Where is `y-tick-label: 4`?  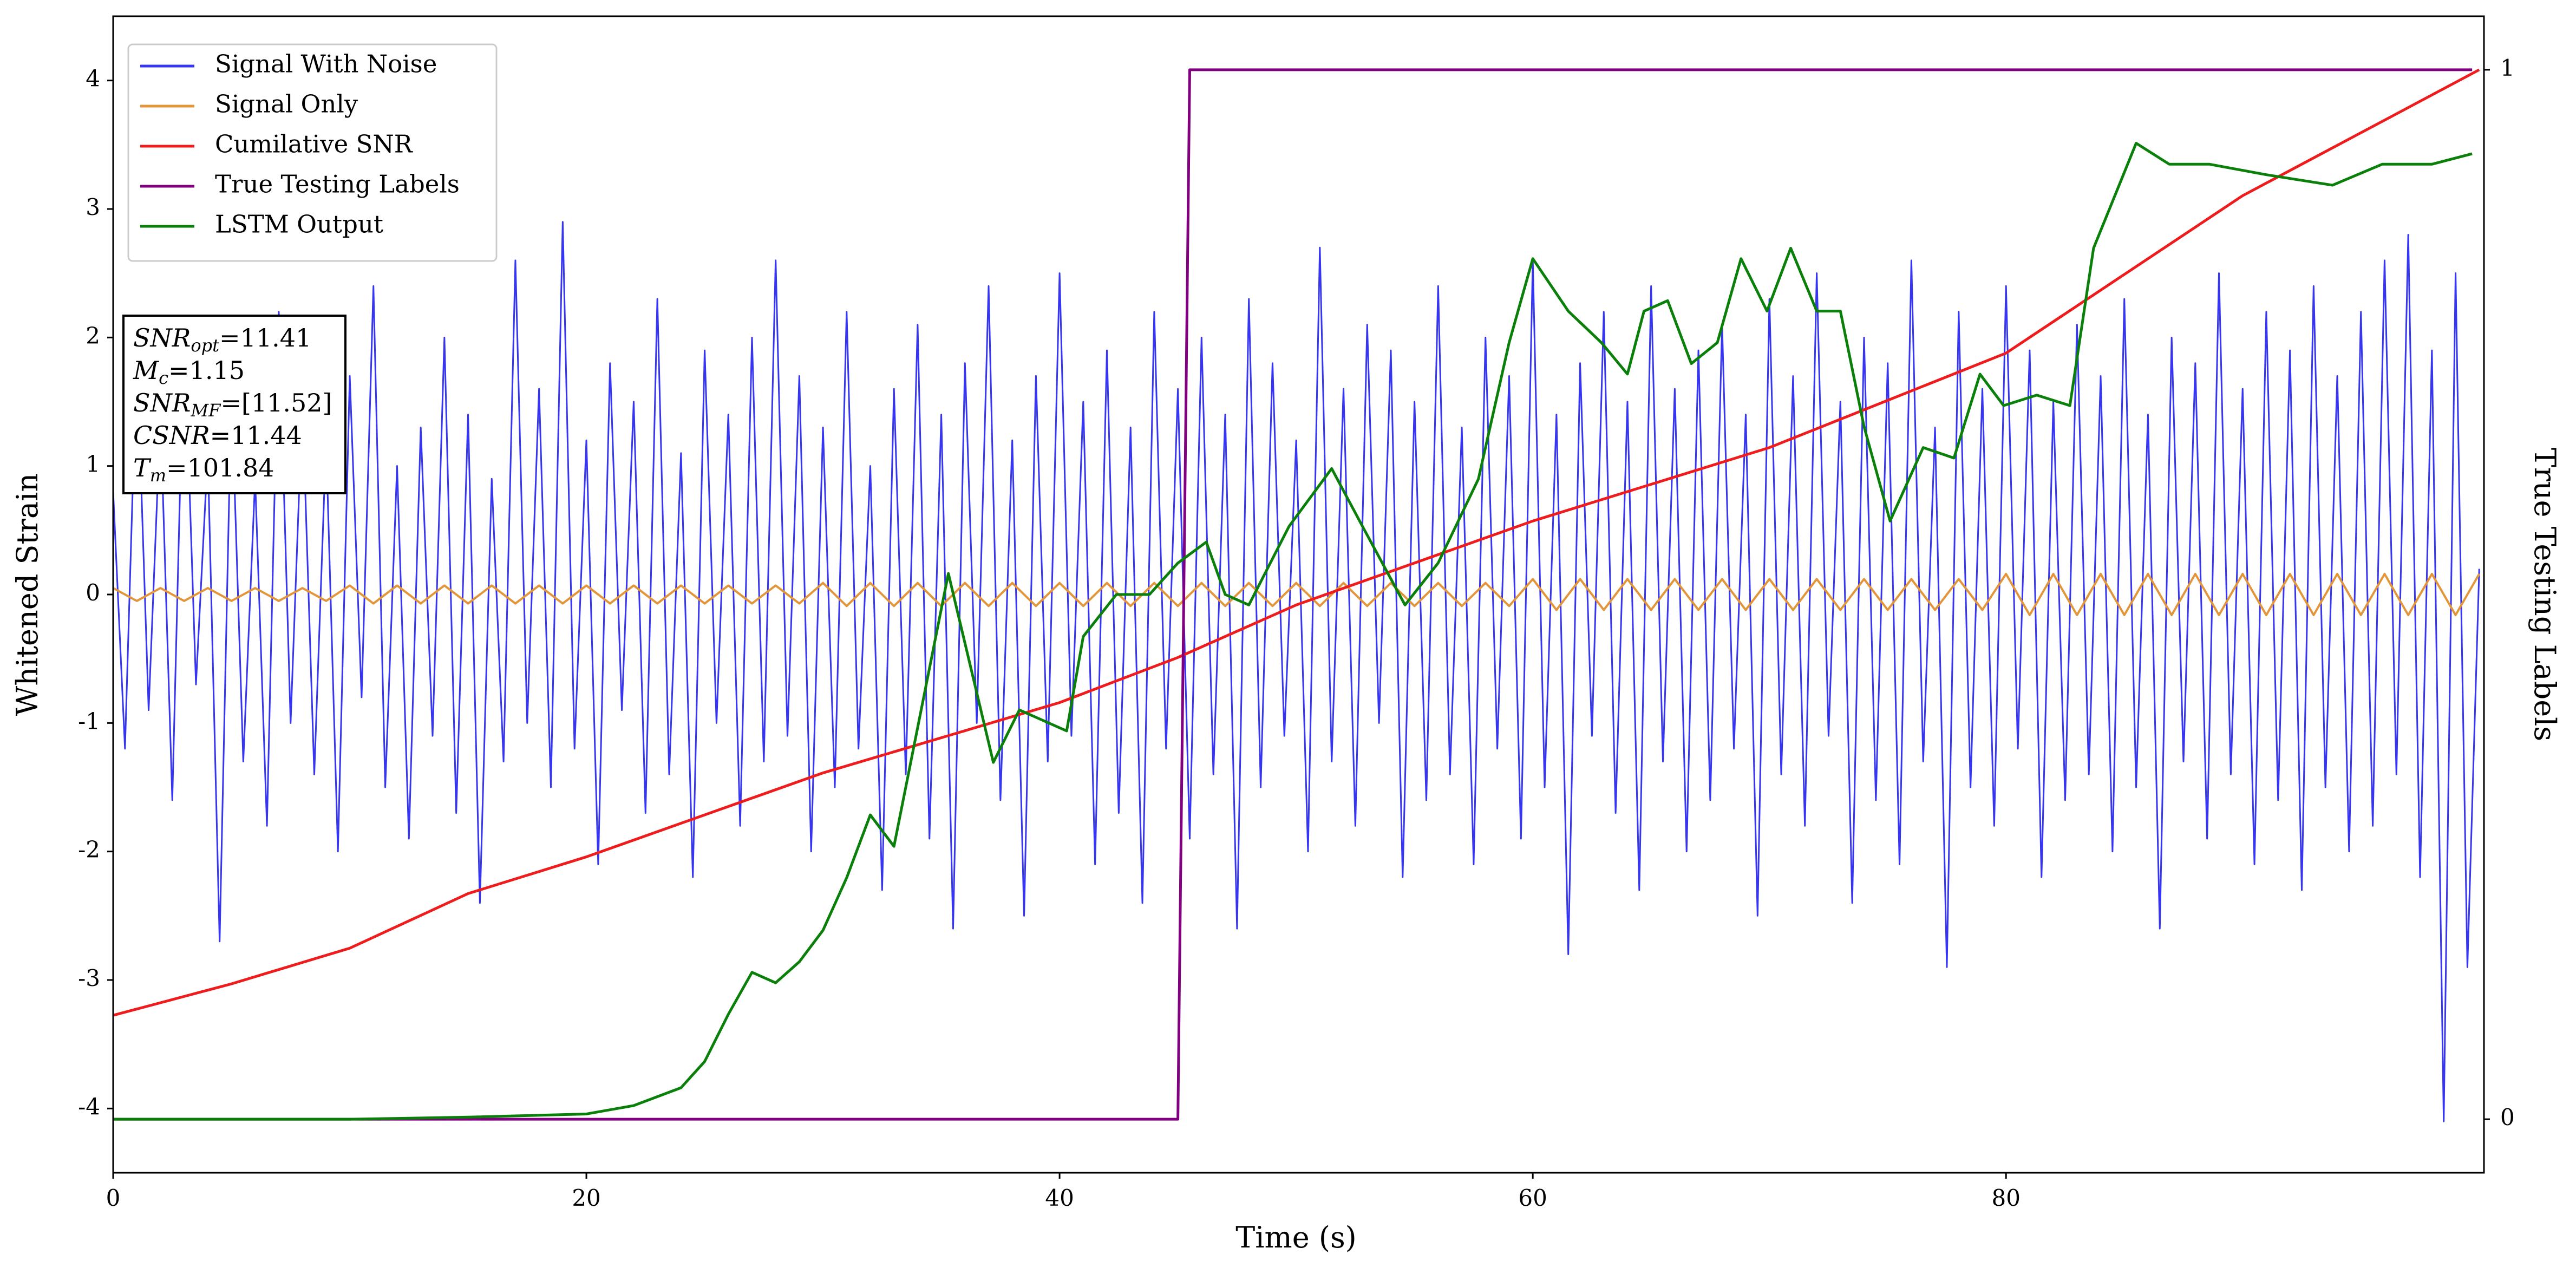
y-tick-label: 4 is located at coordinates (93, 79).